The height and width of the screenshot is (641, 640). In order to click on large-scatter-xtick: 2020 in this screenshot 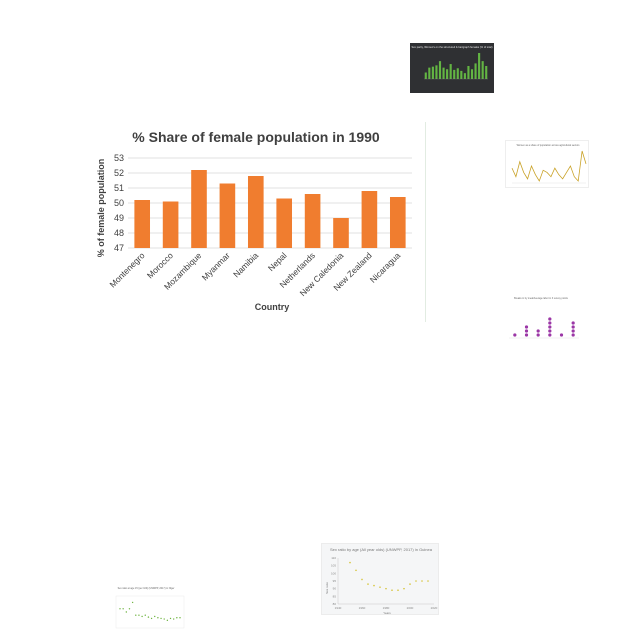, I will do `click(434, 608)`.